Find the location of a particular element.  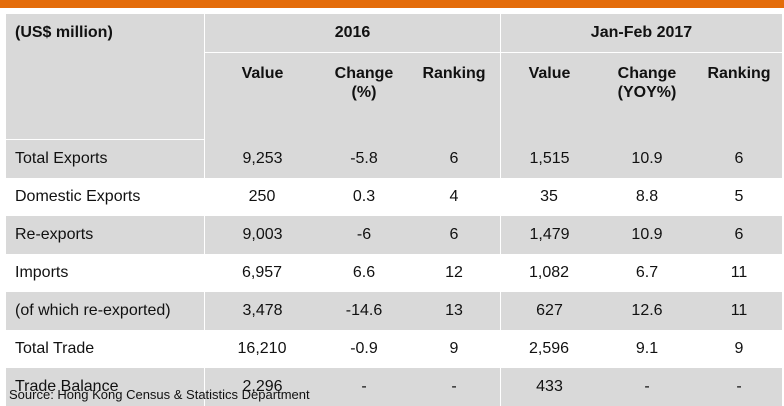

row-label: Total Trade is located at coordinates (55, 348).